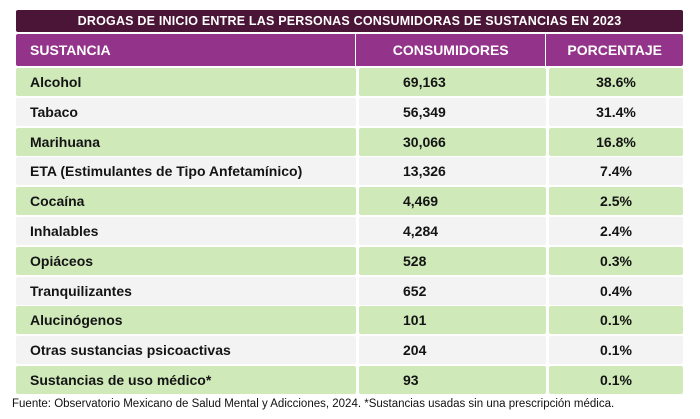 The width and height of the screenshot is (700, 419). What do you see at coordinates (186, 111) in the screenshot?
I see `cell-substance: Tabaco` at bounding box center [186, 111].